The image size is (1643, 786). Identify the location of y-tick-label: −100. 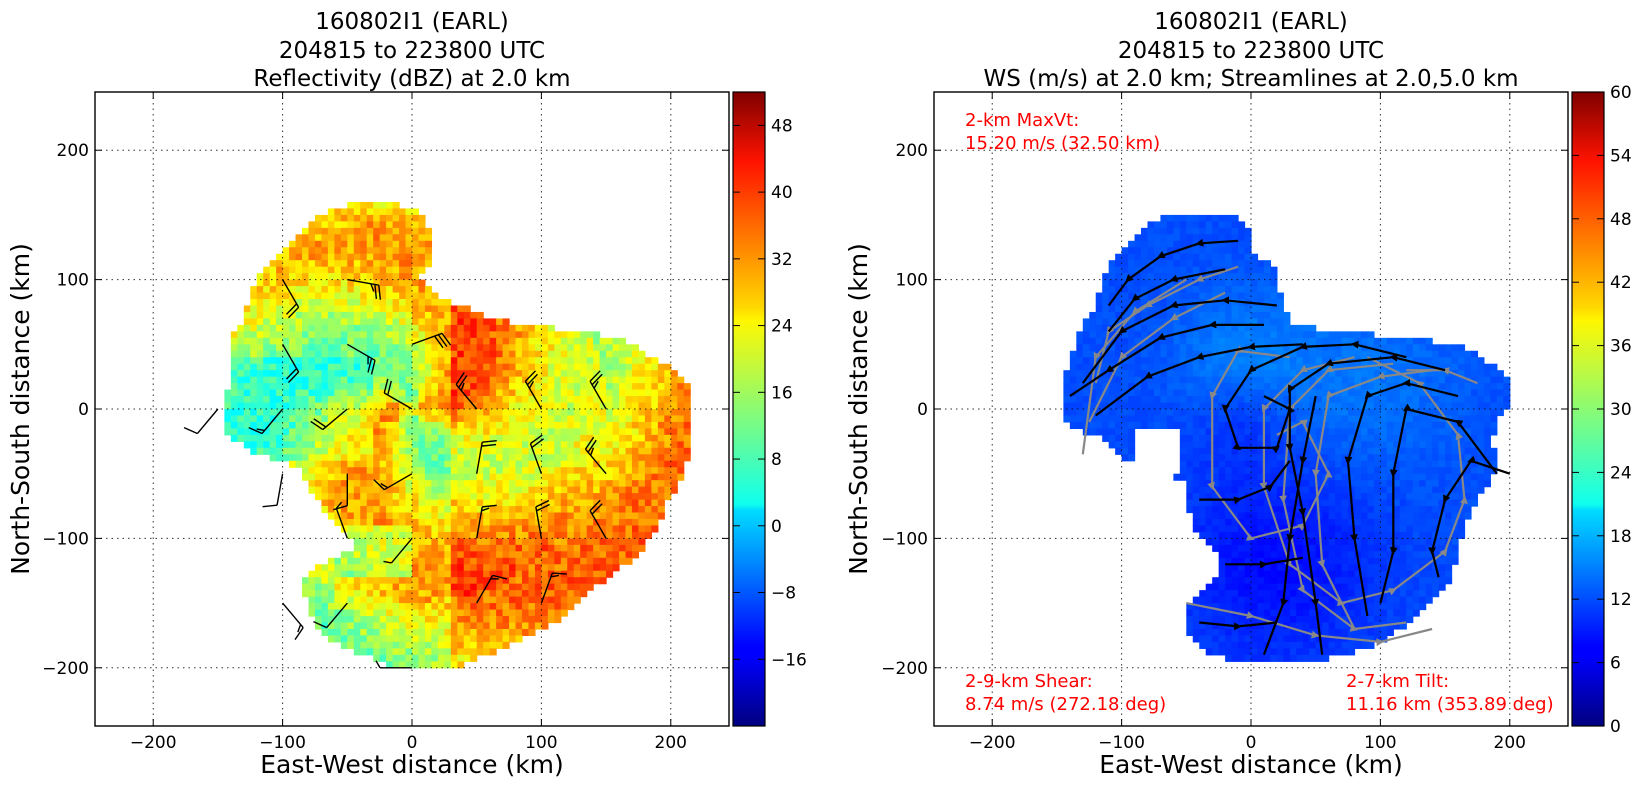
(904, 539).